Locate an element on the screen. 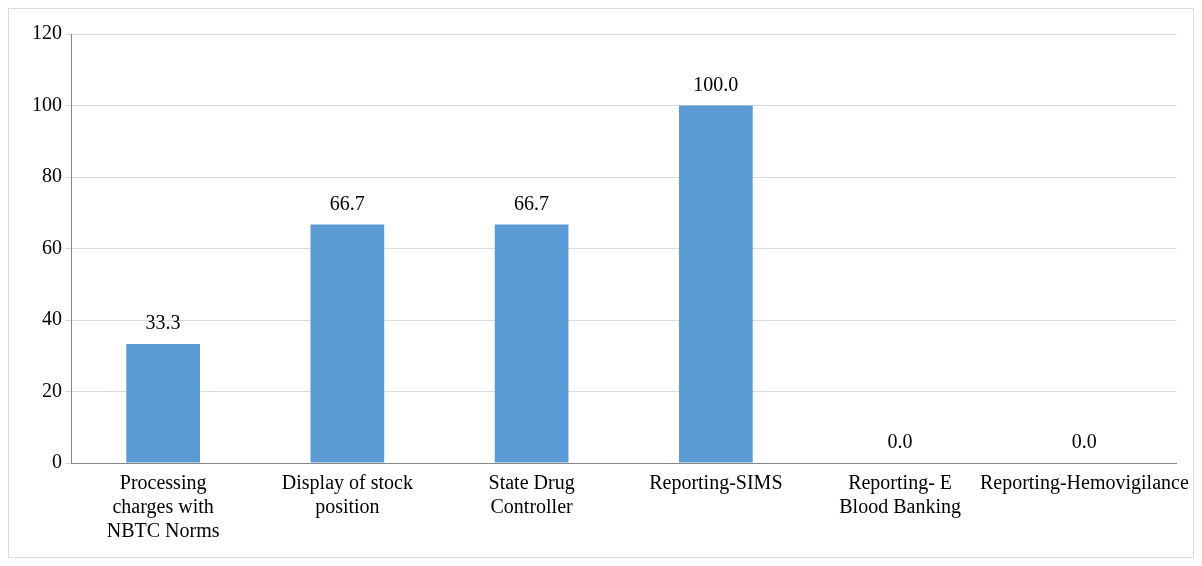 This screenshot has width=1202, height=566. y-tick-label: 60 is located at coordinates (52, 246).